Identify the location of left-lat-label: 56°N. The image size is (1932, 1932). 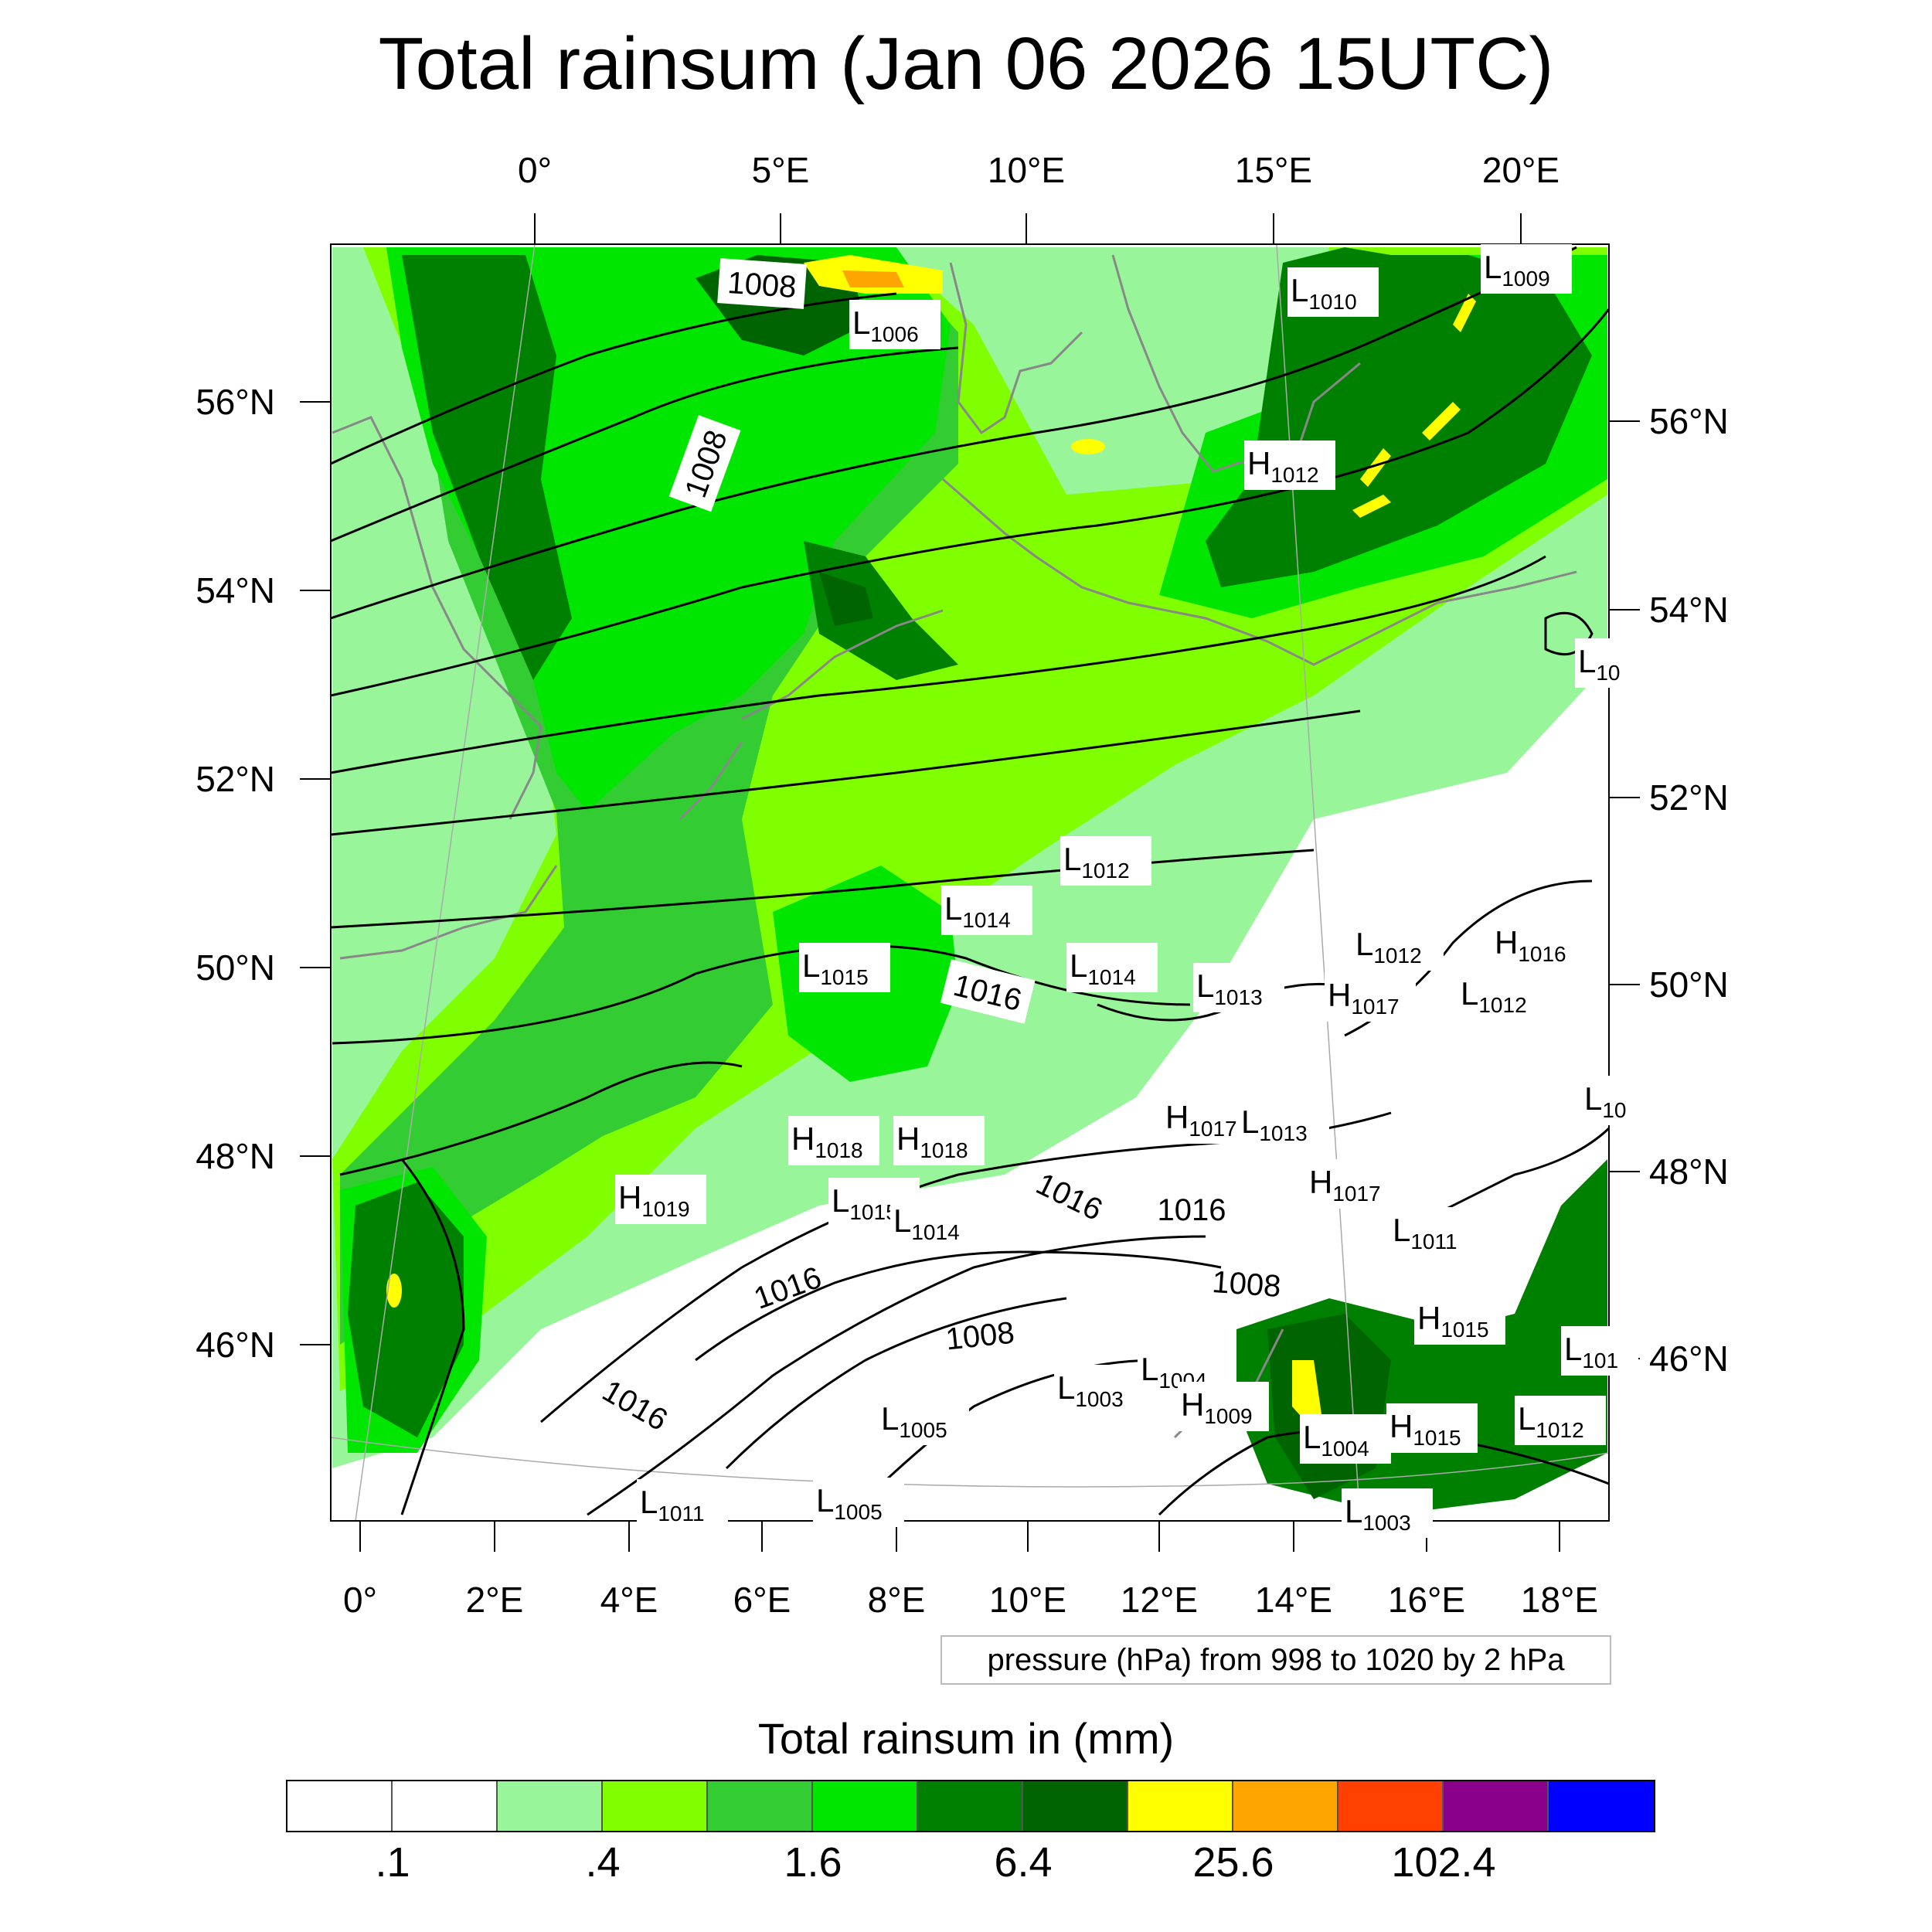
(236, 402).